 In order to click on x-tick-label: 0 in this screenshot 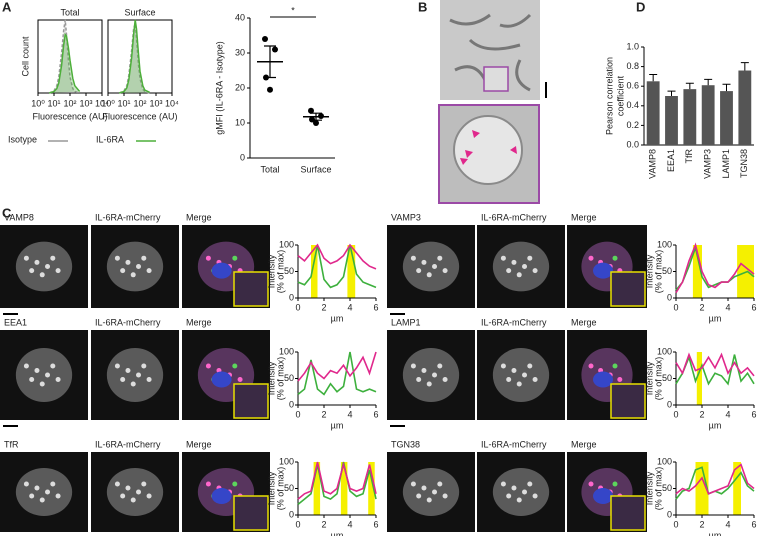, I will do `click(675, 414)`.